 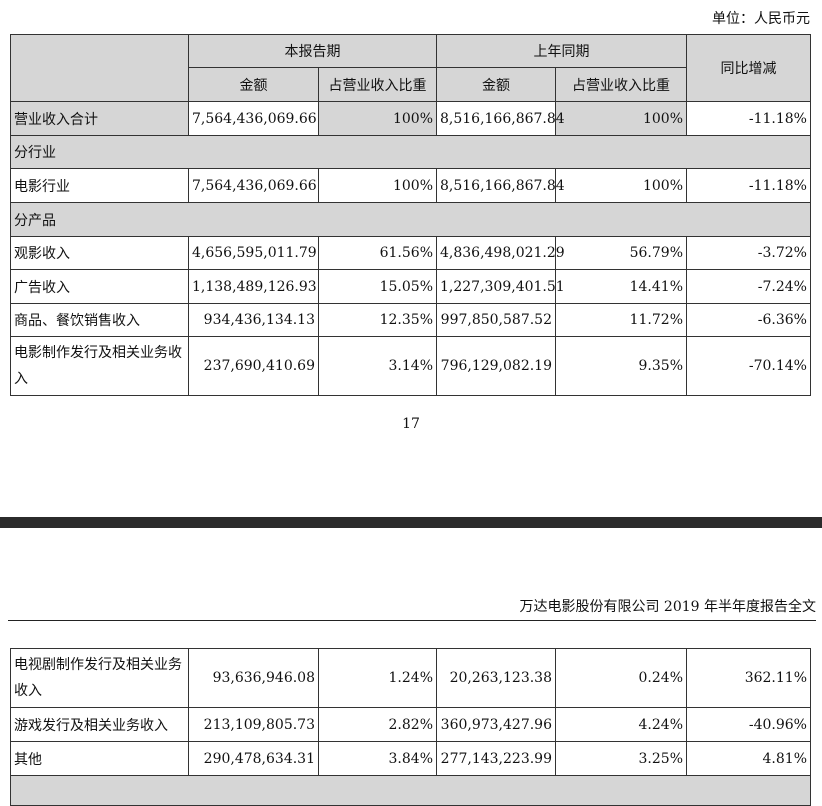 I want to click on row-label: 营业收入合计, so click(x=99, y=118).